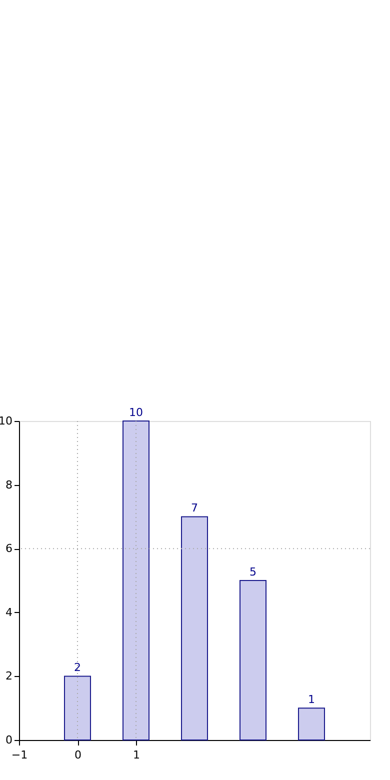  Describe the element at coordinates (78, 755) in the screenshot. I see `x-tick-label: 0` at that location.